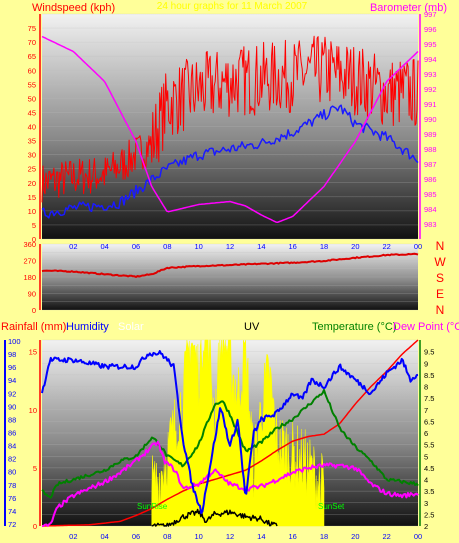 The height and width of the screenshot is (543, 459). What do you see at coordinates (354, 327) in the screenshot?
I see `temperature-legend: Temperature (°C)` at bounding box center [354, 327].